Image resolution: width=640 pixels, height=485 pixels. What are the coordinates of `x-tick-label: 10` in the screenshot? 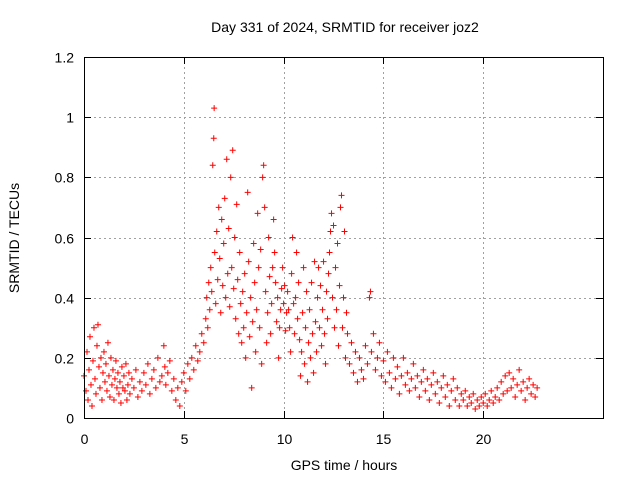 It's located at (285, 439).